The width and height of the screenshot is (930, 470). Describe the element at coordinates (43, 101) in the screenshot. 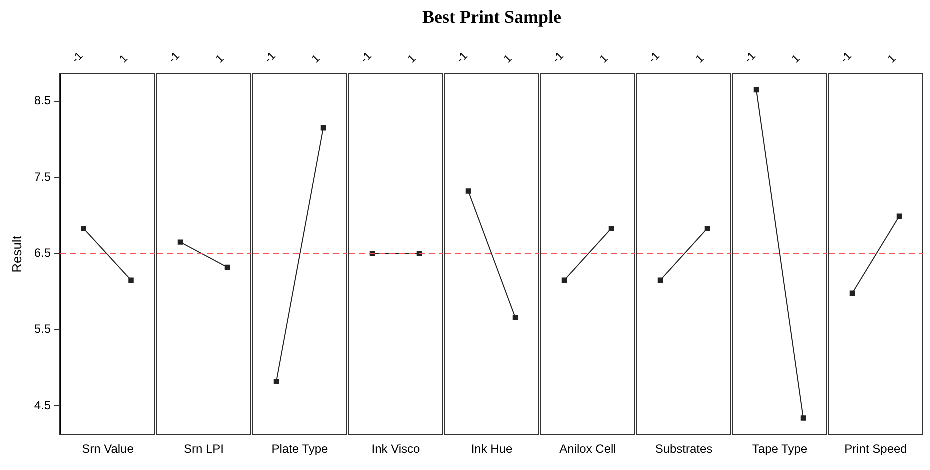

I see `y-tick-label: 8.5` at that location.